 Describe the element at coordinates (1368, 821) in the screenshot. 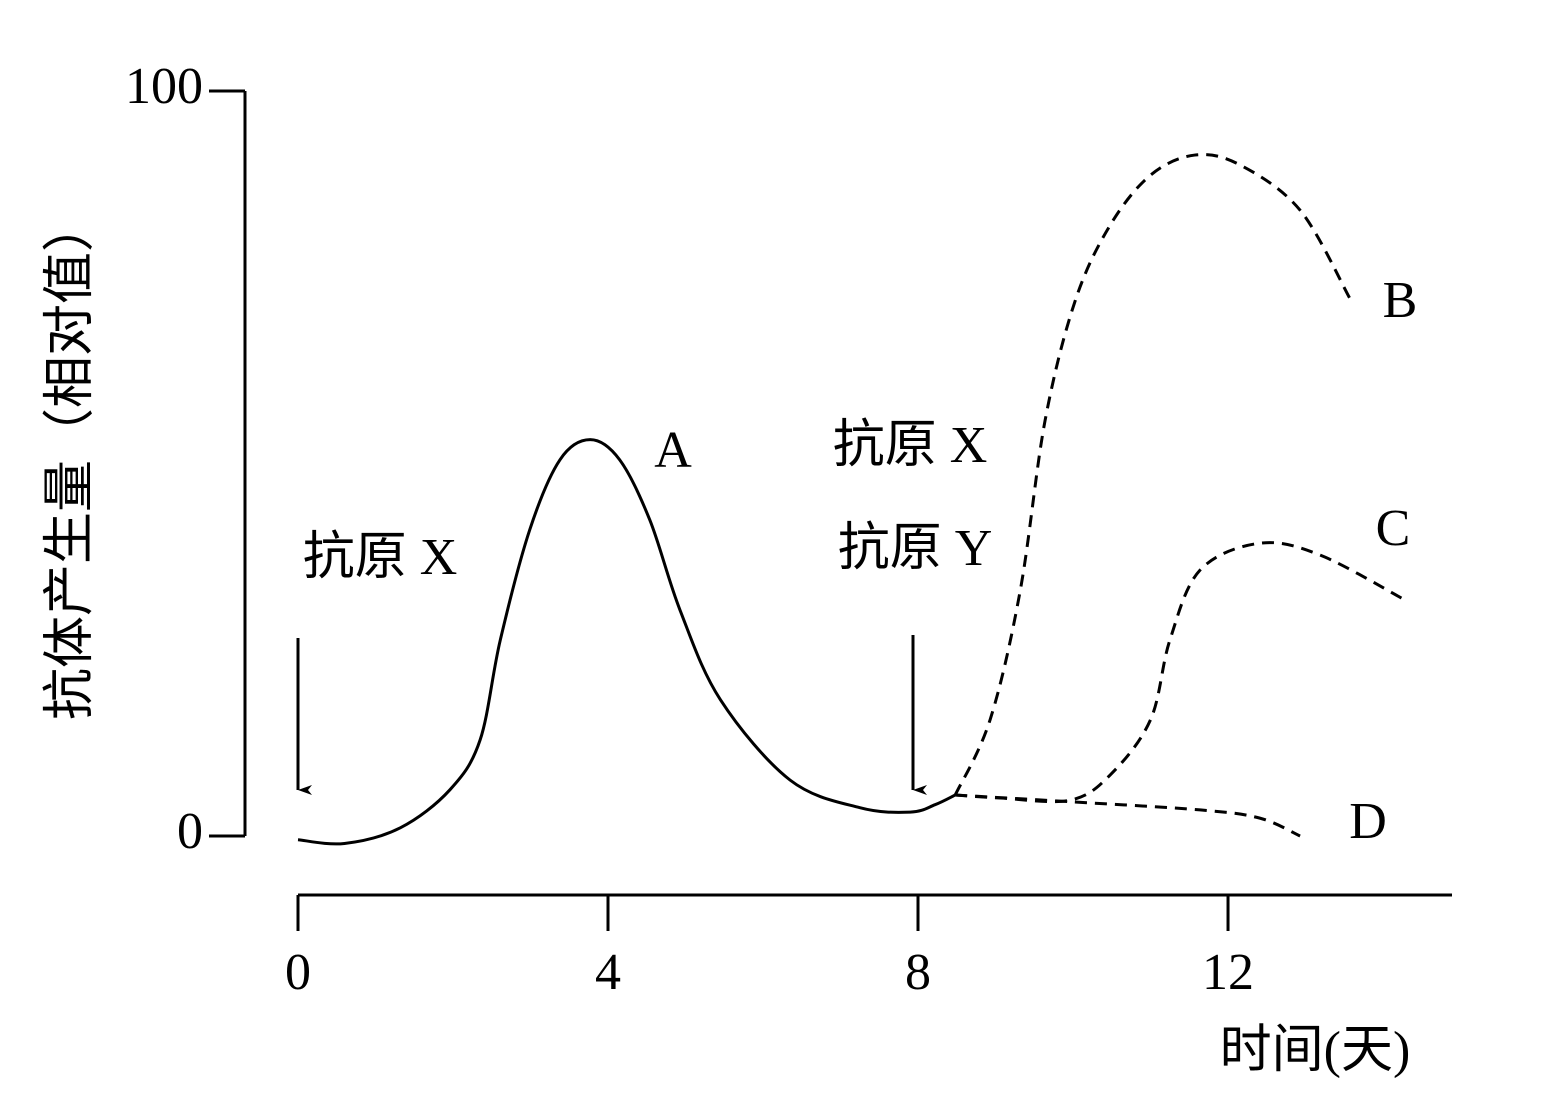

I see `series-label: D` at that location.